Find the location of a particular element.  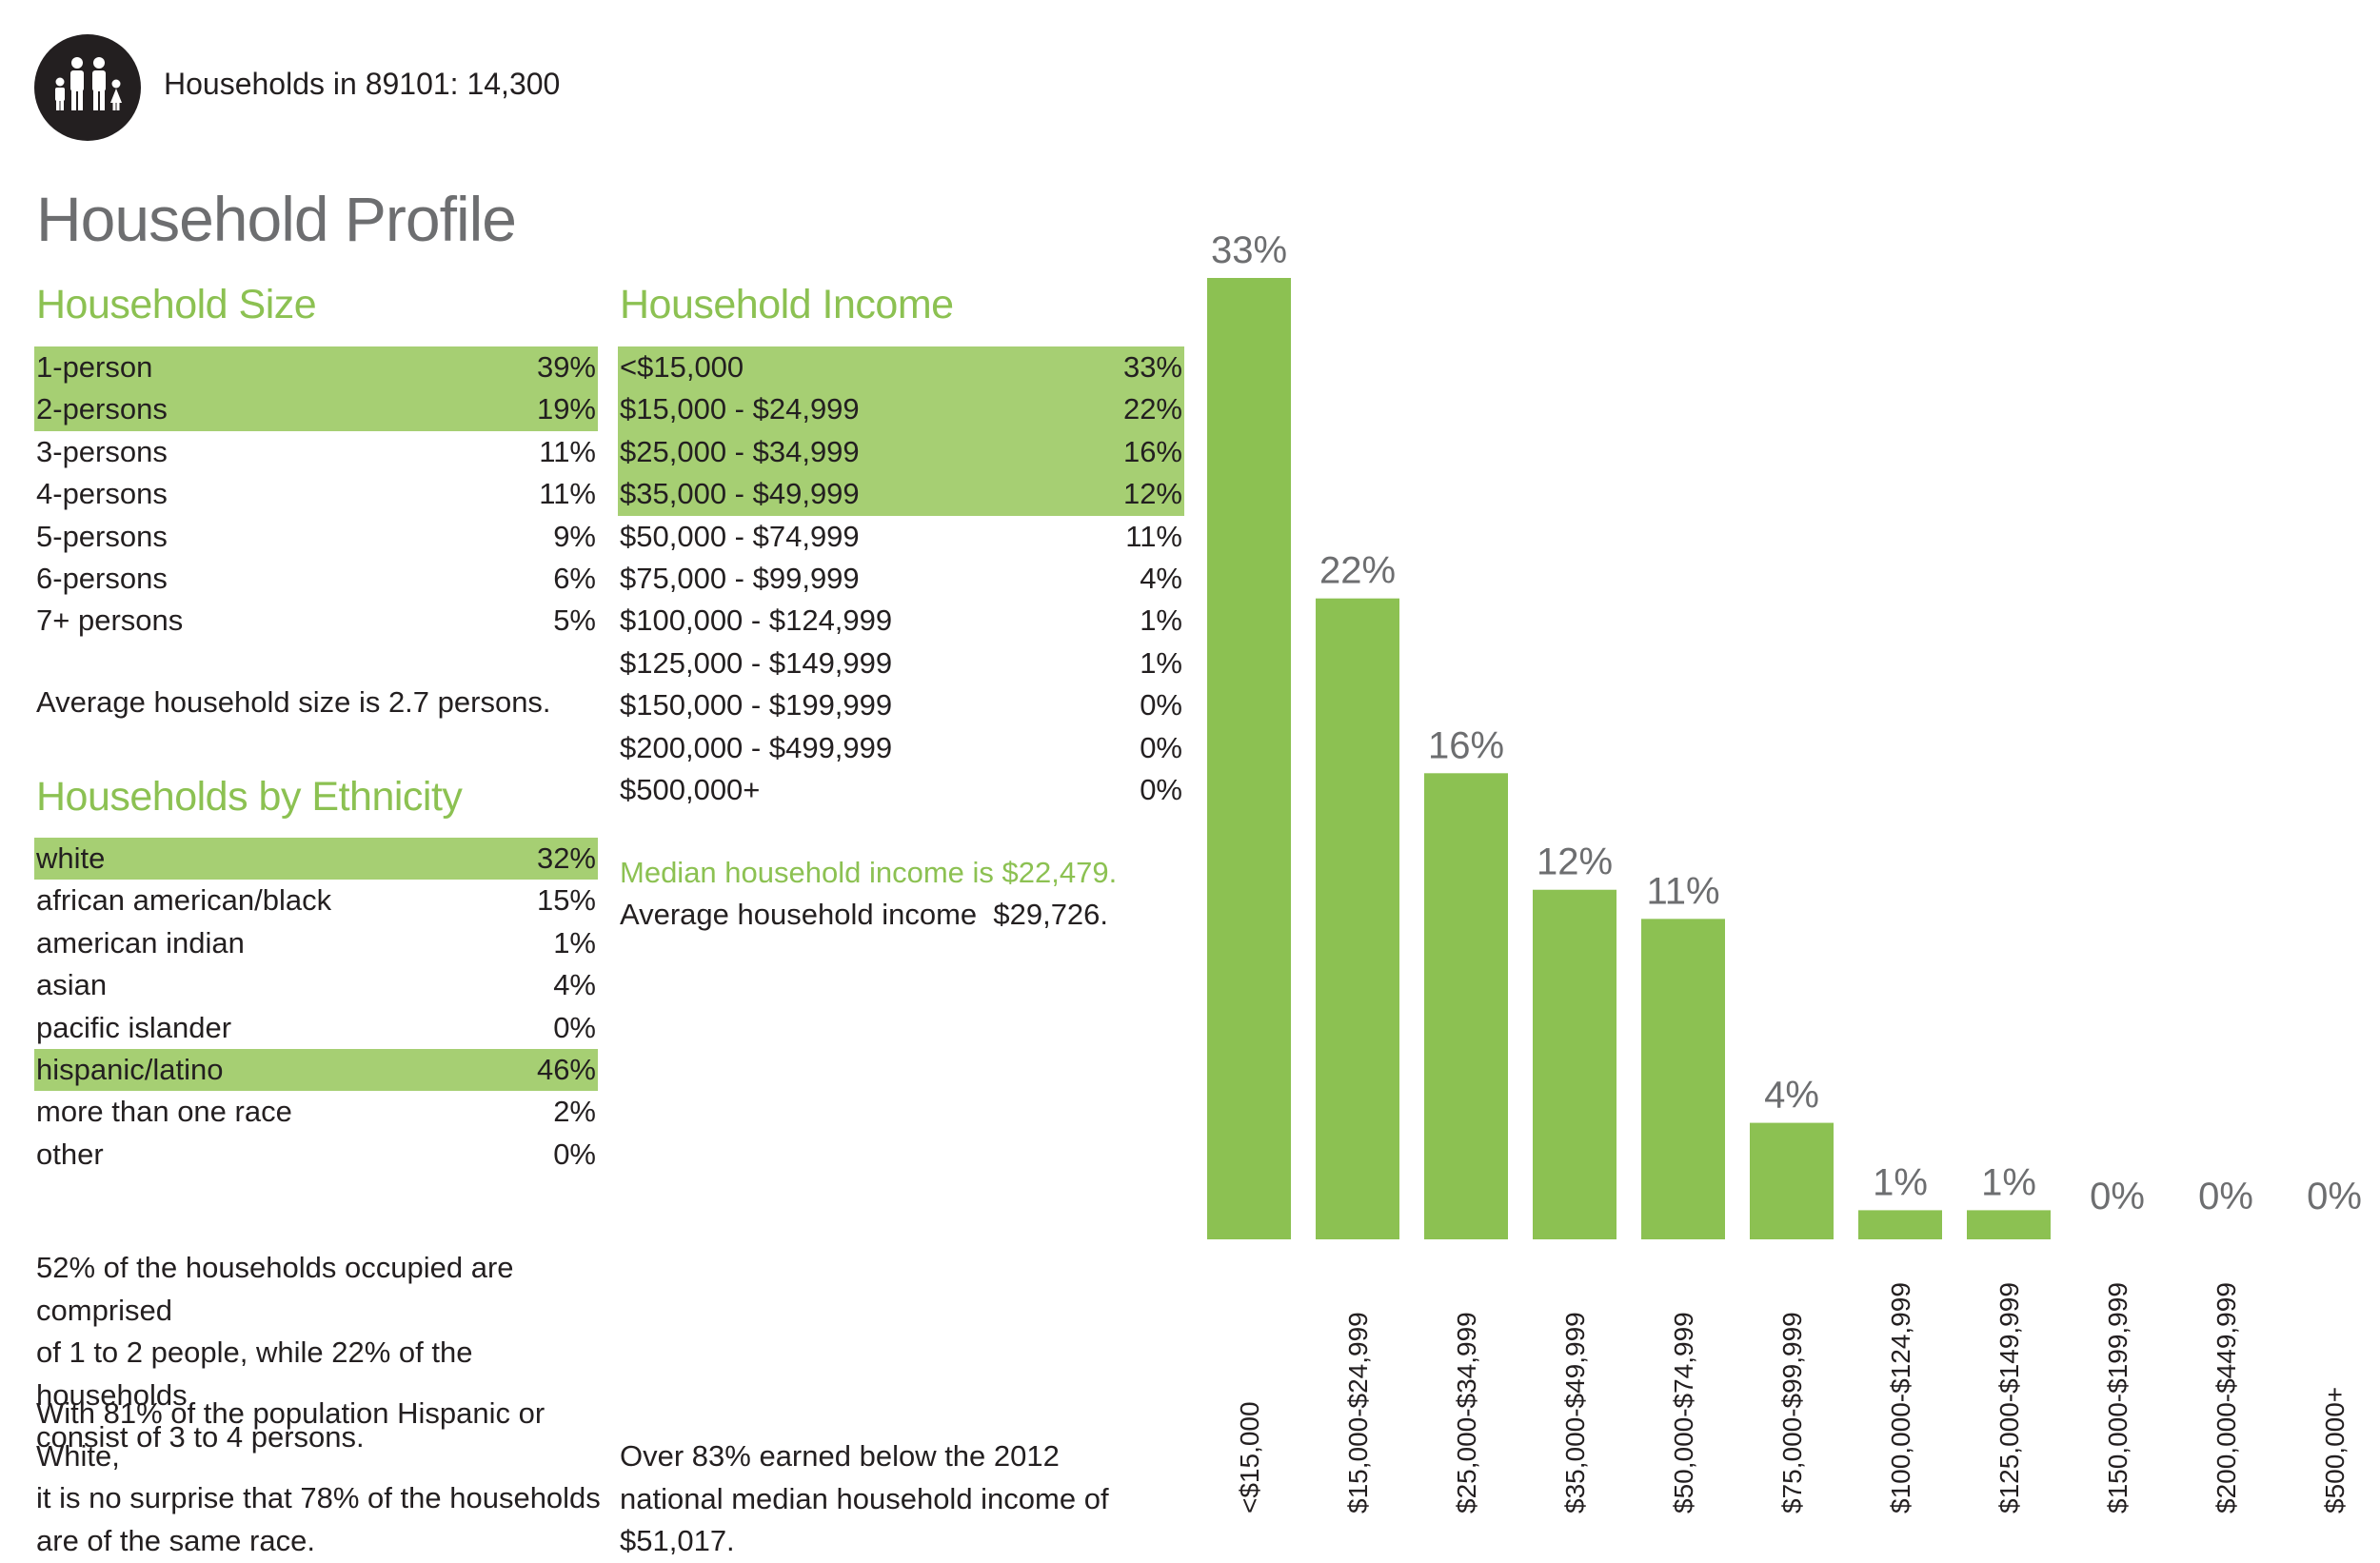

category-tick-label: $100,000-$124,999 is located at coordinates (1900, 1398).